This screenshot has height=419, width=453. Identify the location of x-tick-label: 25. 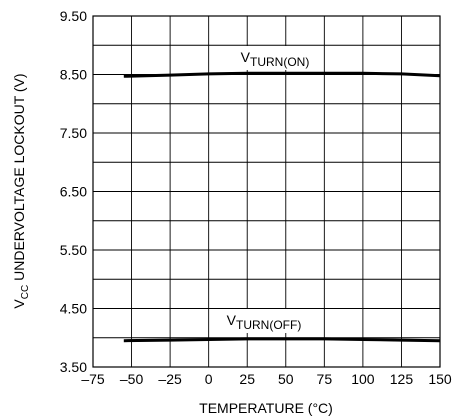
(247, 379).